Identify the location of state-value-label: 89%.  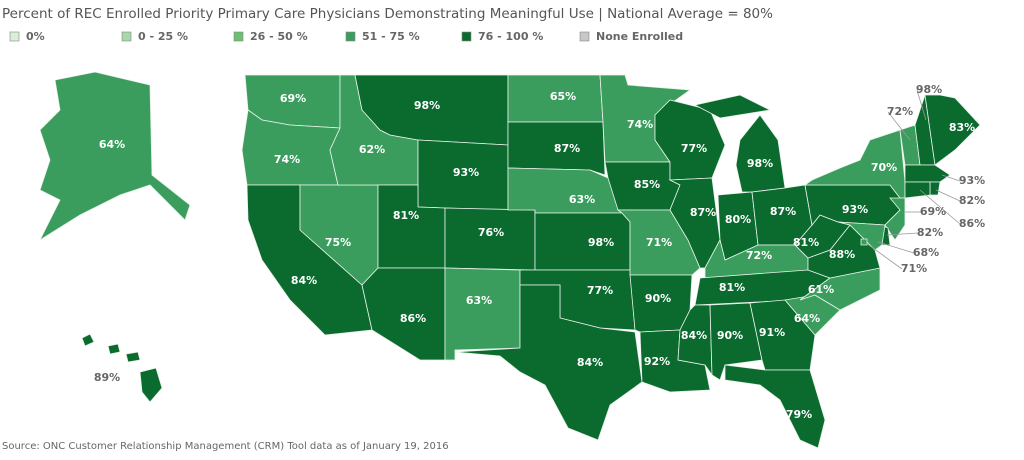
(107, 377).